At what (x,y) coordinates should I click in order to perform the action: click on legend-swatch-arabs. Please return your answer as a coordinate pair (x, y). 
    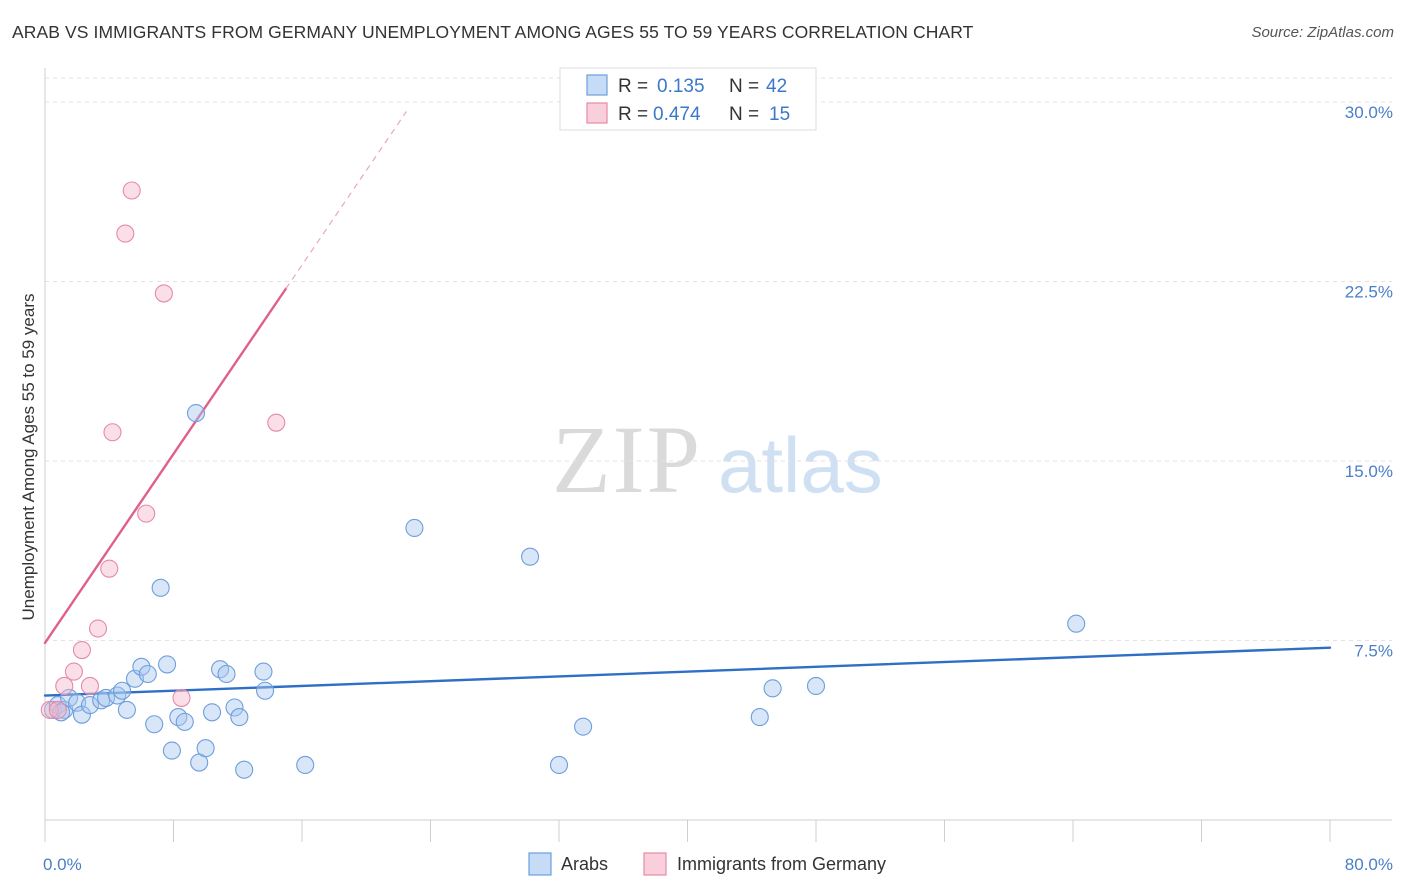
    Looking at the image, I should click on (597, 85).